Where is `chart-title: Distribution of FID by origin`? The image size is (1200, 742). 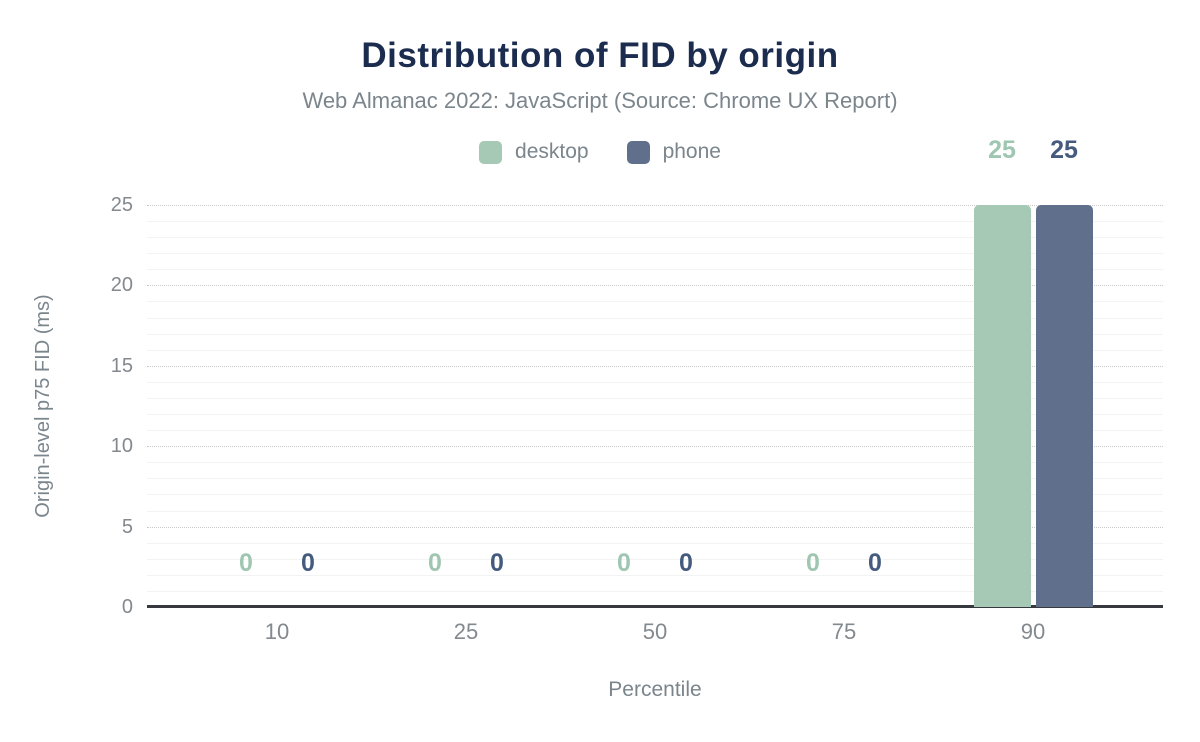
chart-title: Distribution of FID by origin is located at coordinates (600, 55).